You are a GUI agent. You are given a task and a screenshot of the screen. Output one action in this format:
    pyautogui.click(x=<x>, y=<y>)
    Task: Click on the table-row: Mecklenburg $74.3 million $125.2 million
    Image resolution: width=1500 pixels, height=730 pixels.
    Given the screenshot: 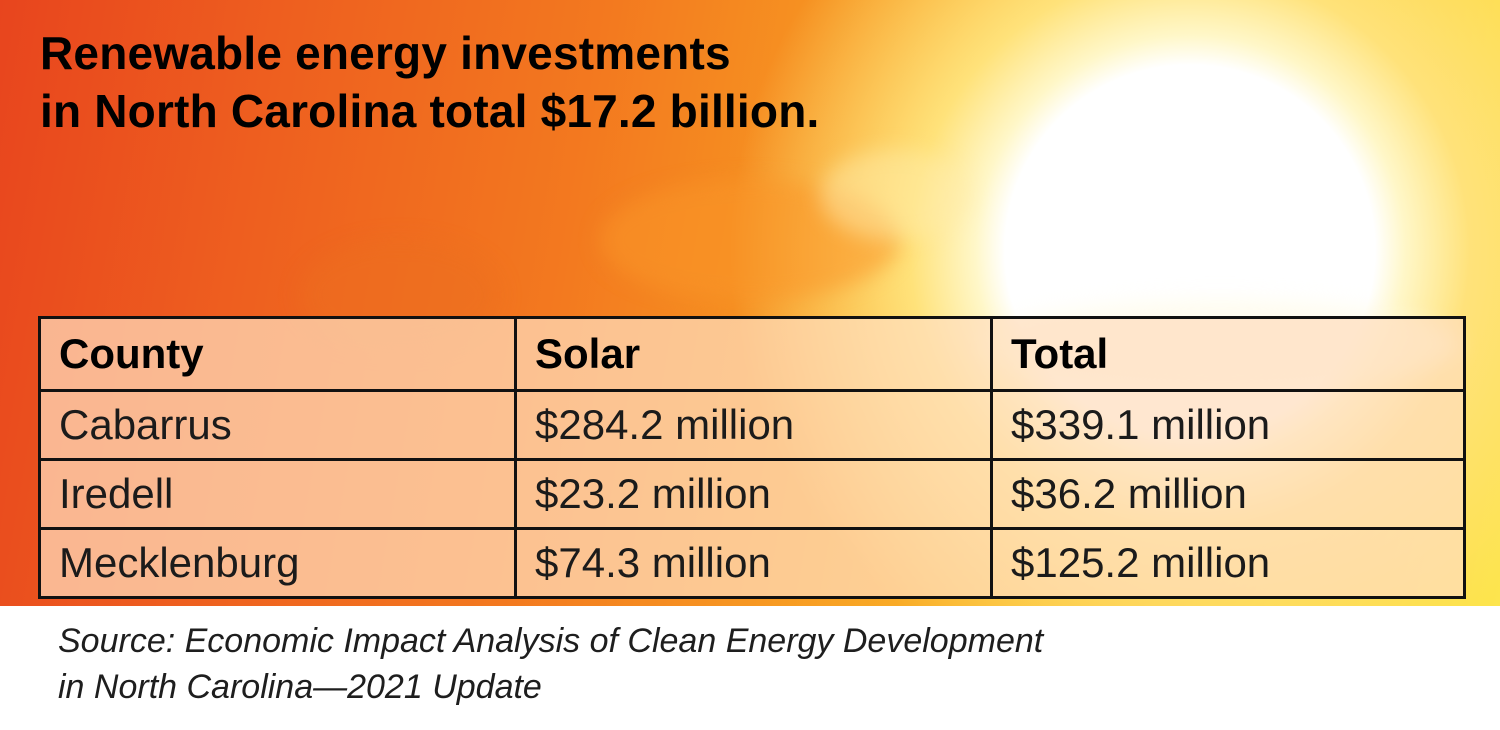 What is the action you would take?
    pyautogui.click(x=752, y=563)
    